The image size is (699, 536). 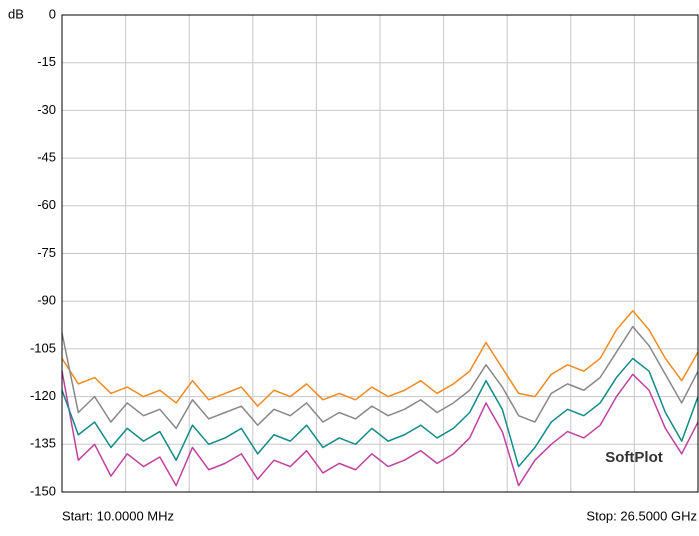 I want to click on watermark: SoftPlot, so click(x=634, y=457).